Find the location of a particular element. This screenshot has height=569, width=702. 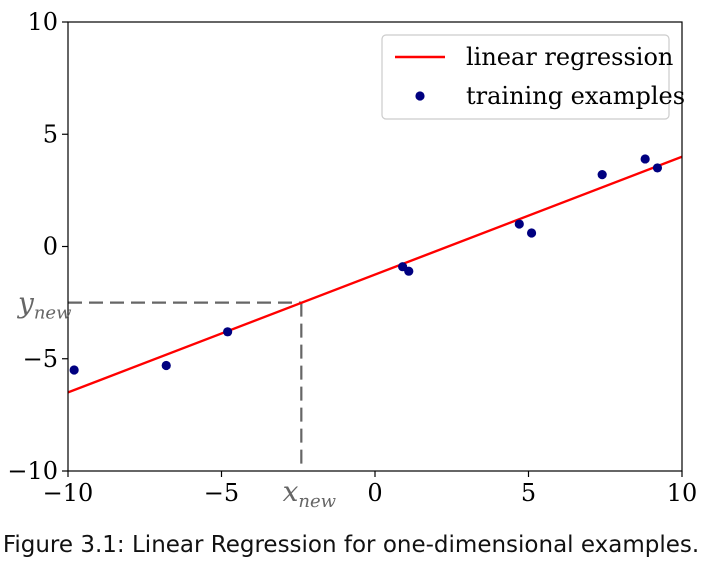

legend-box is located at coordinates (525, 77).